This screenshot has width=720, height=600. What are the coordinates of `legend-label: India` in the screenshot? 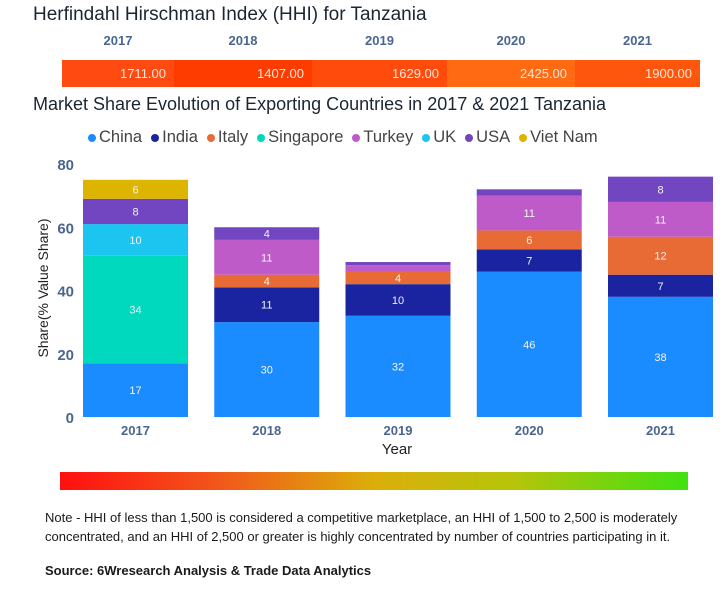 It's located at (180, 137).